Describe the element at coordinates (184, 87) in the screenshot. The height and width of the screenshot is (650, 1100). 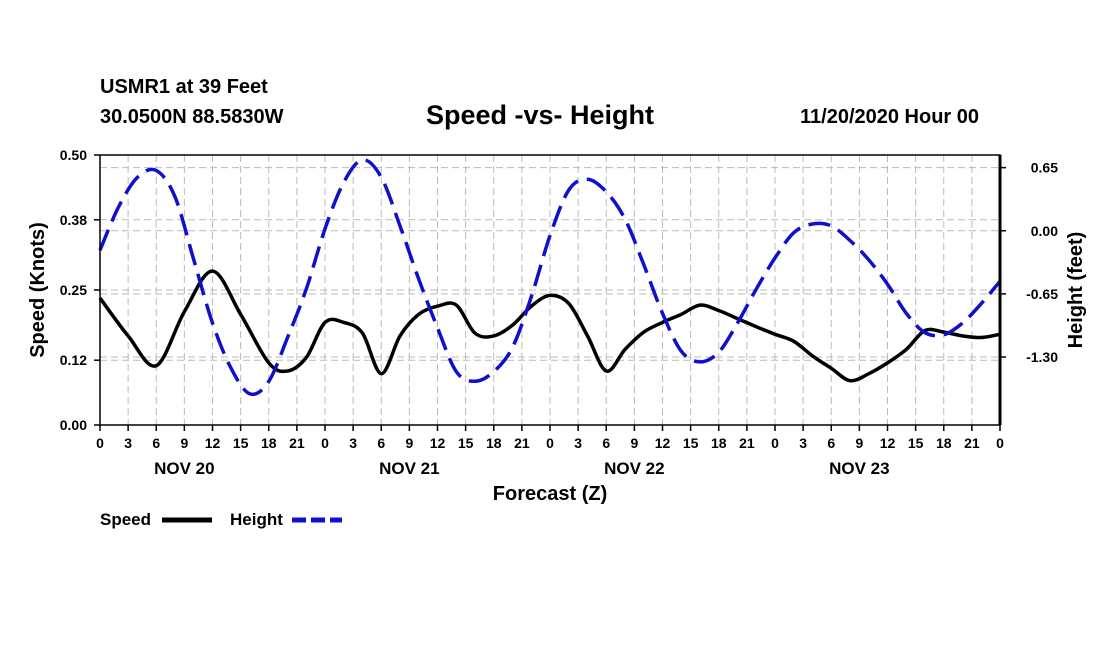
I see `station-label: USMR1 at 39 Feet` at that location.